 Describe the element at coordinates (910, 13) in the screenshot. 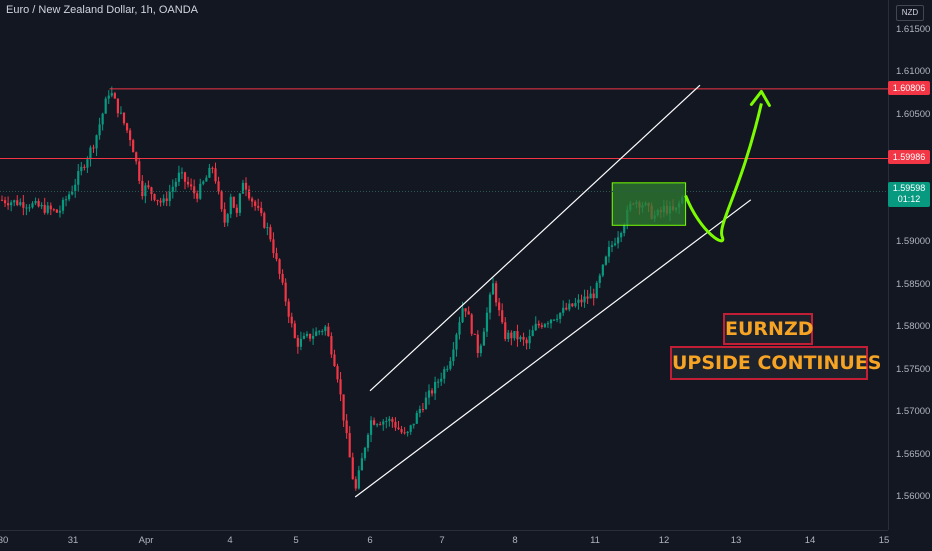

I see `currency-badge: NZD` at that location.